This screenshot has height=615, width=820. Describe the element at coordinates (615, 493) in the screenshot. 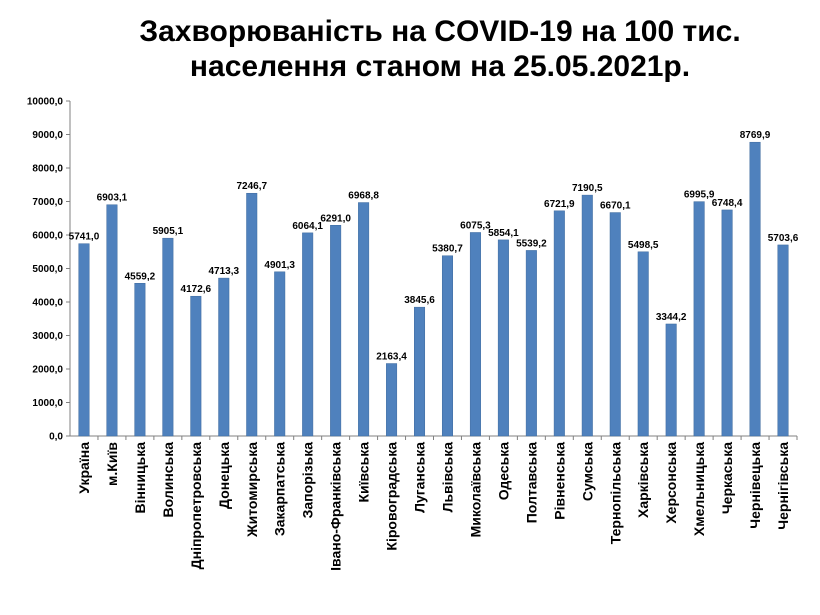

I see `x-tick-label: Тернопільська` at that location.